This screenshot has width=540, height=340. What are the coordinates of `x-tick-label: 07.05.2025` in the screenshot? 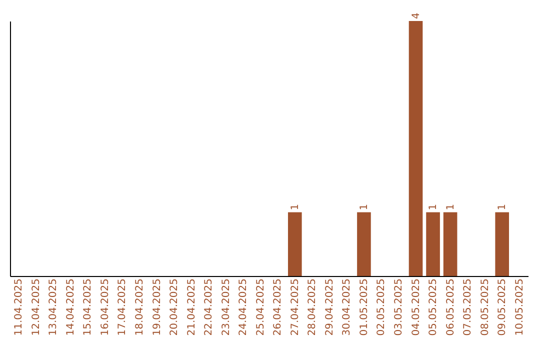 It's located at (468, 307).